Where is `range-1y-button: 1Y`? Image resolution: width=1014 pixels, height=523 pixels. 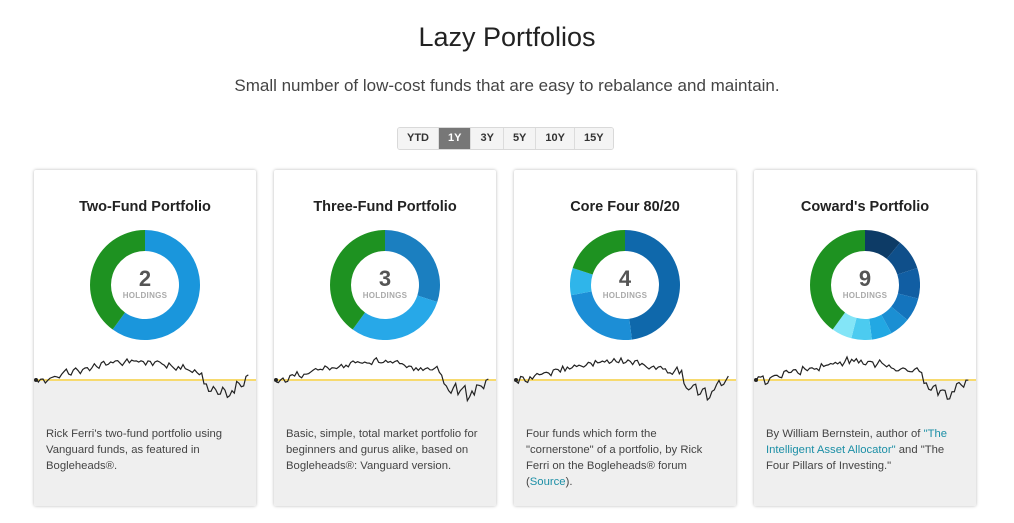 range-1y-button: 1Y is located at coordinates (455, 138).